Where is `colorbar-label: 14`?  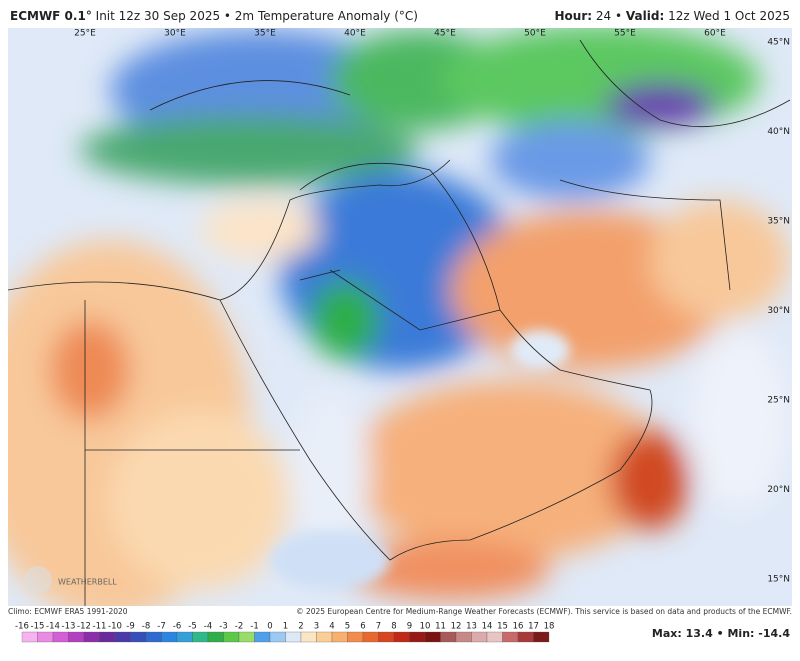
colorbar-label: 14 is located at coordinates (487, 627).